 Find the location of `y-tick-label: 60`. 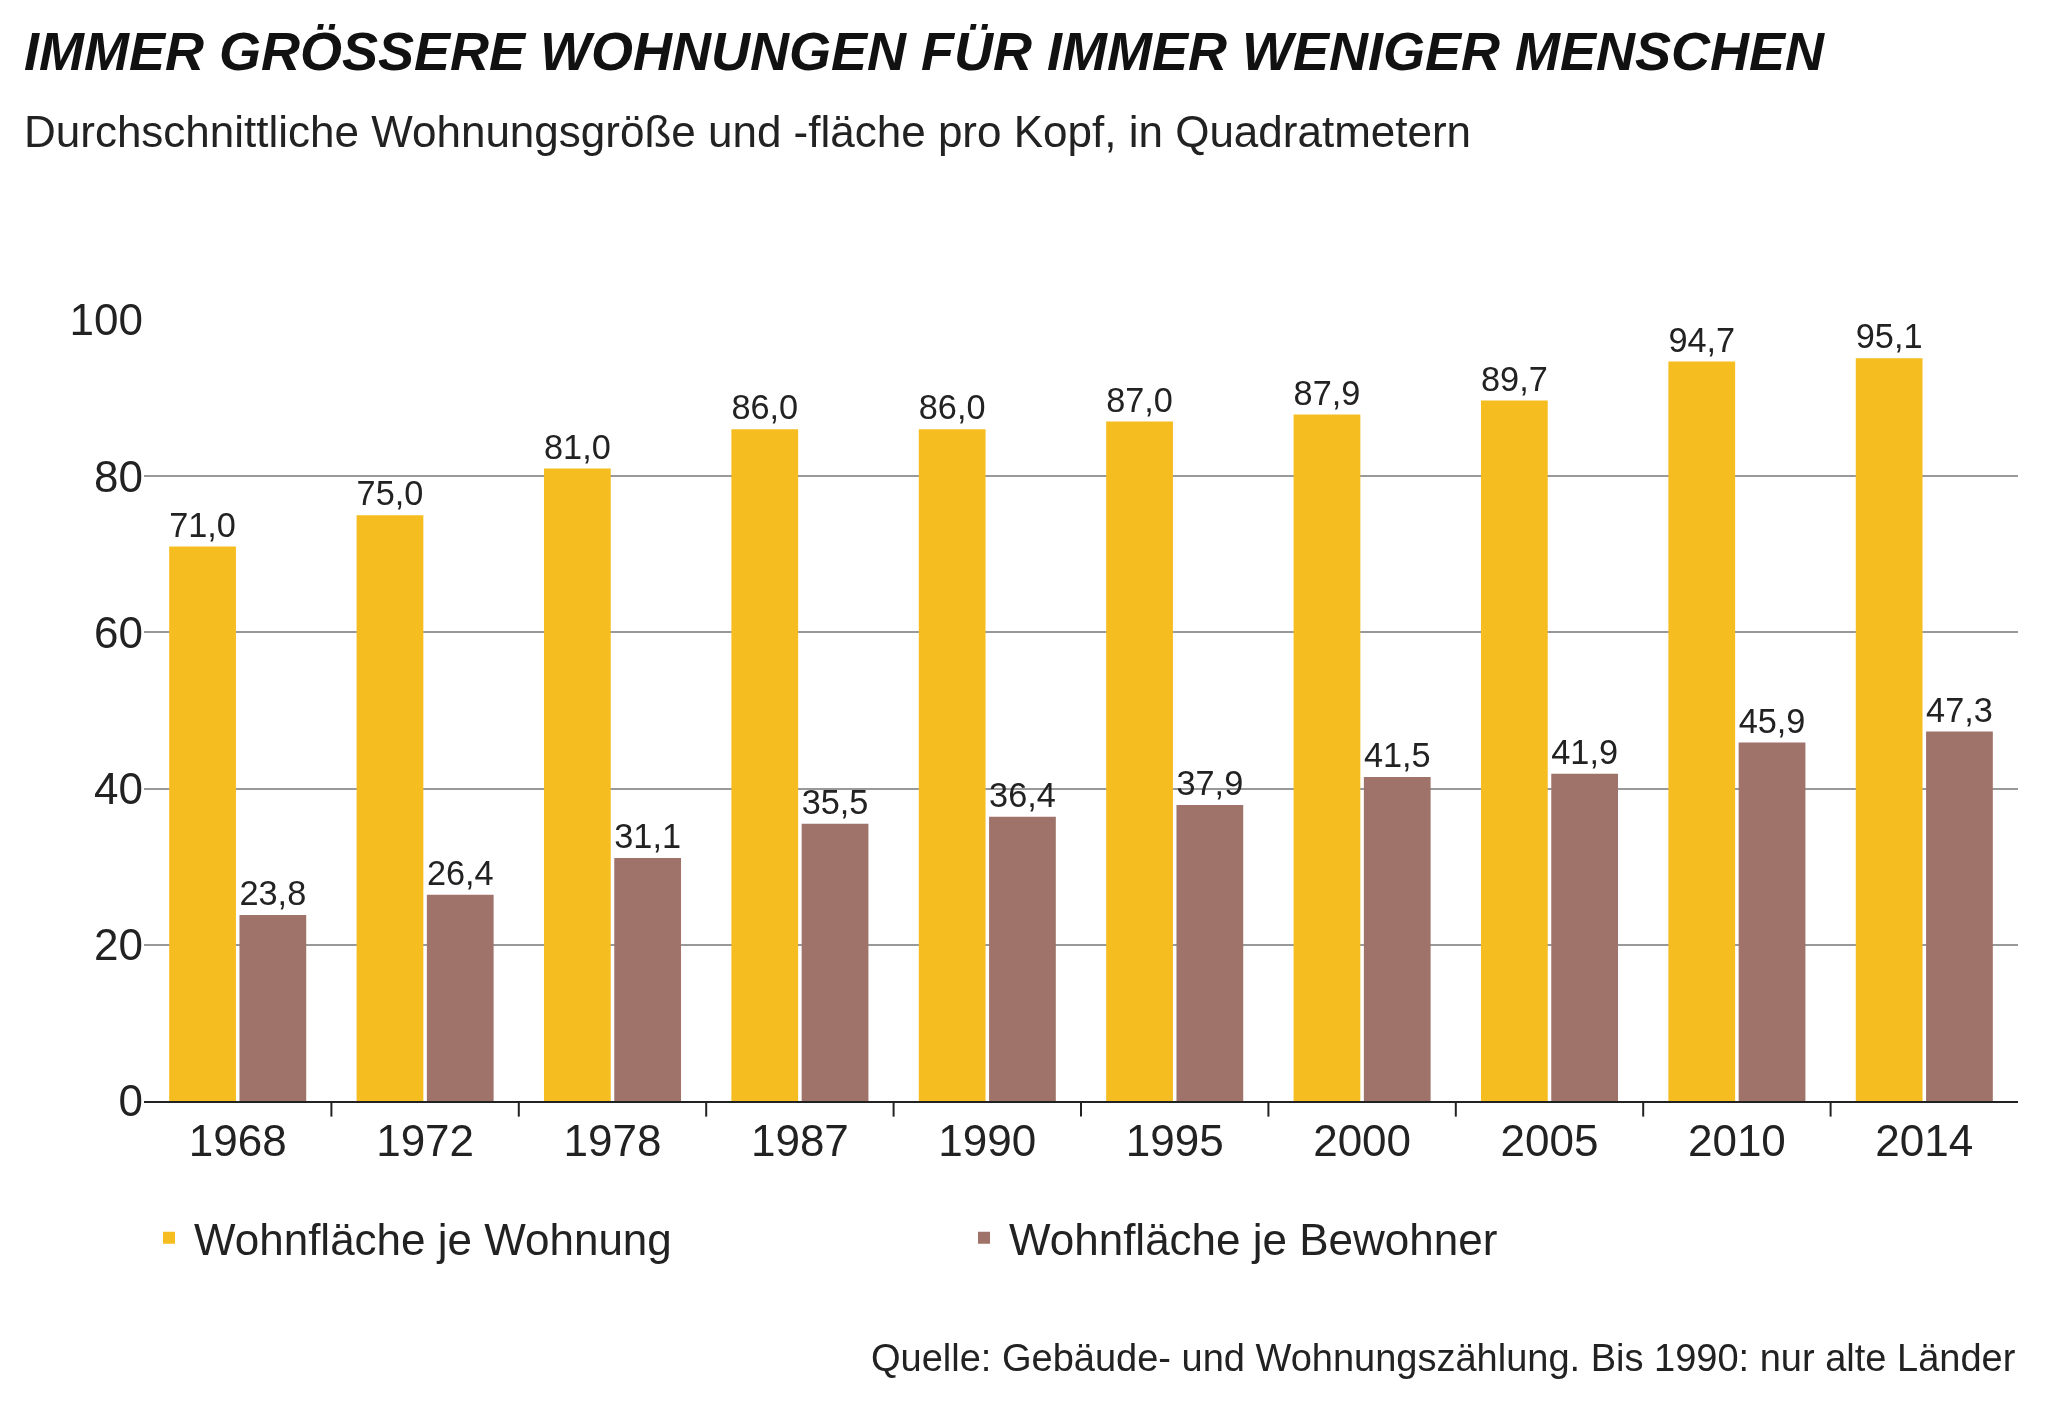

y-tick-label: 60 is located at coordinates (118, 632).